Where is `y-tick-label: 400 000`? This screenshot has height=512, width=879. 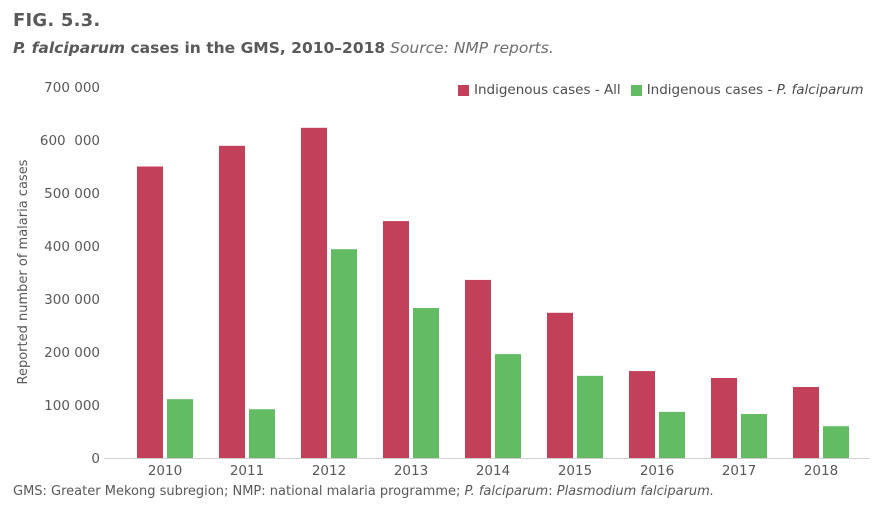
y-tick-label: 400 000 is located at coordinates (72, 247).